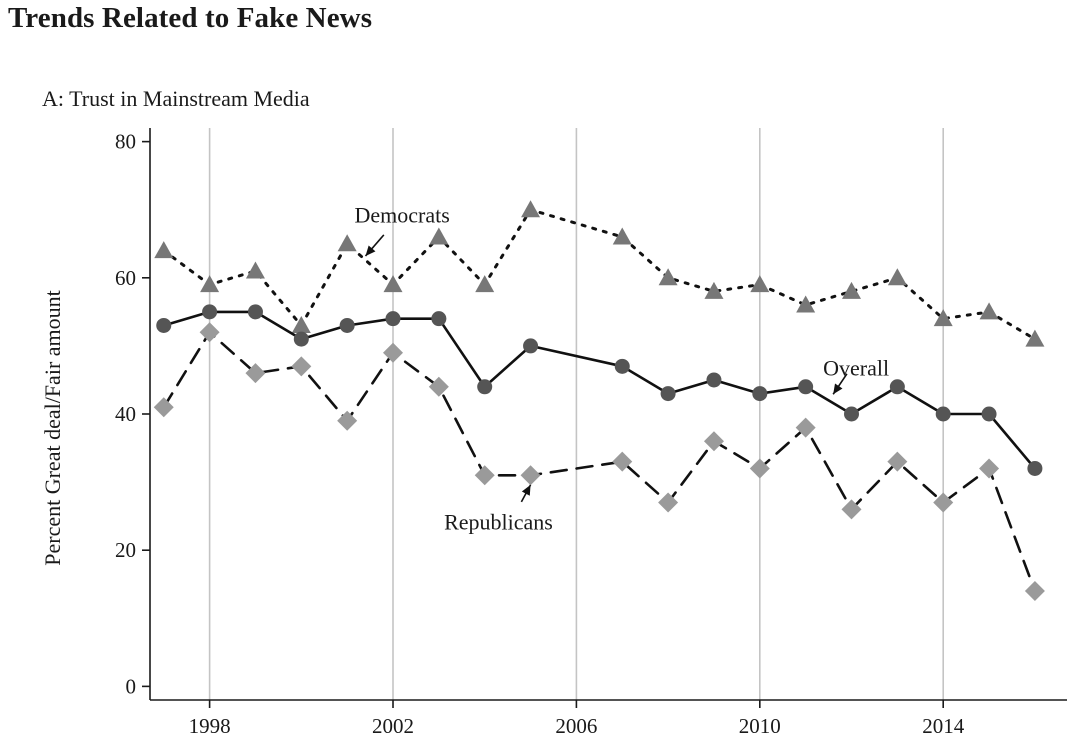  What do you see at coordinates (760, 726) in the screenshot?
I see `x-tick-label: 2010` at bounding box center [760, 726].